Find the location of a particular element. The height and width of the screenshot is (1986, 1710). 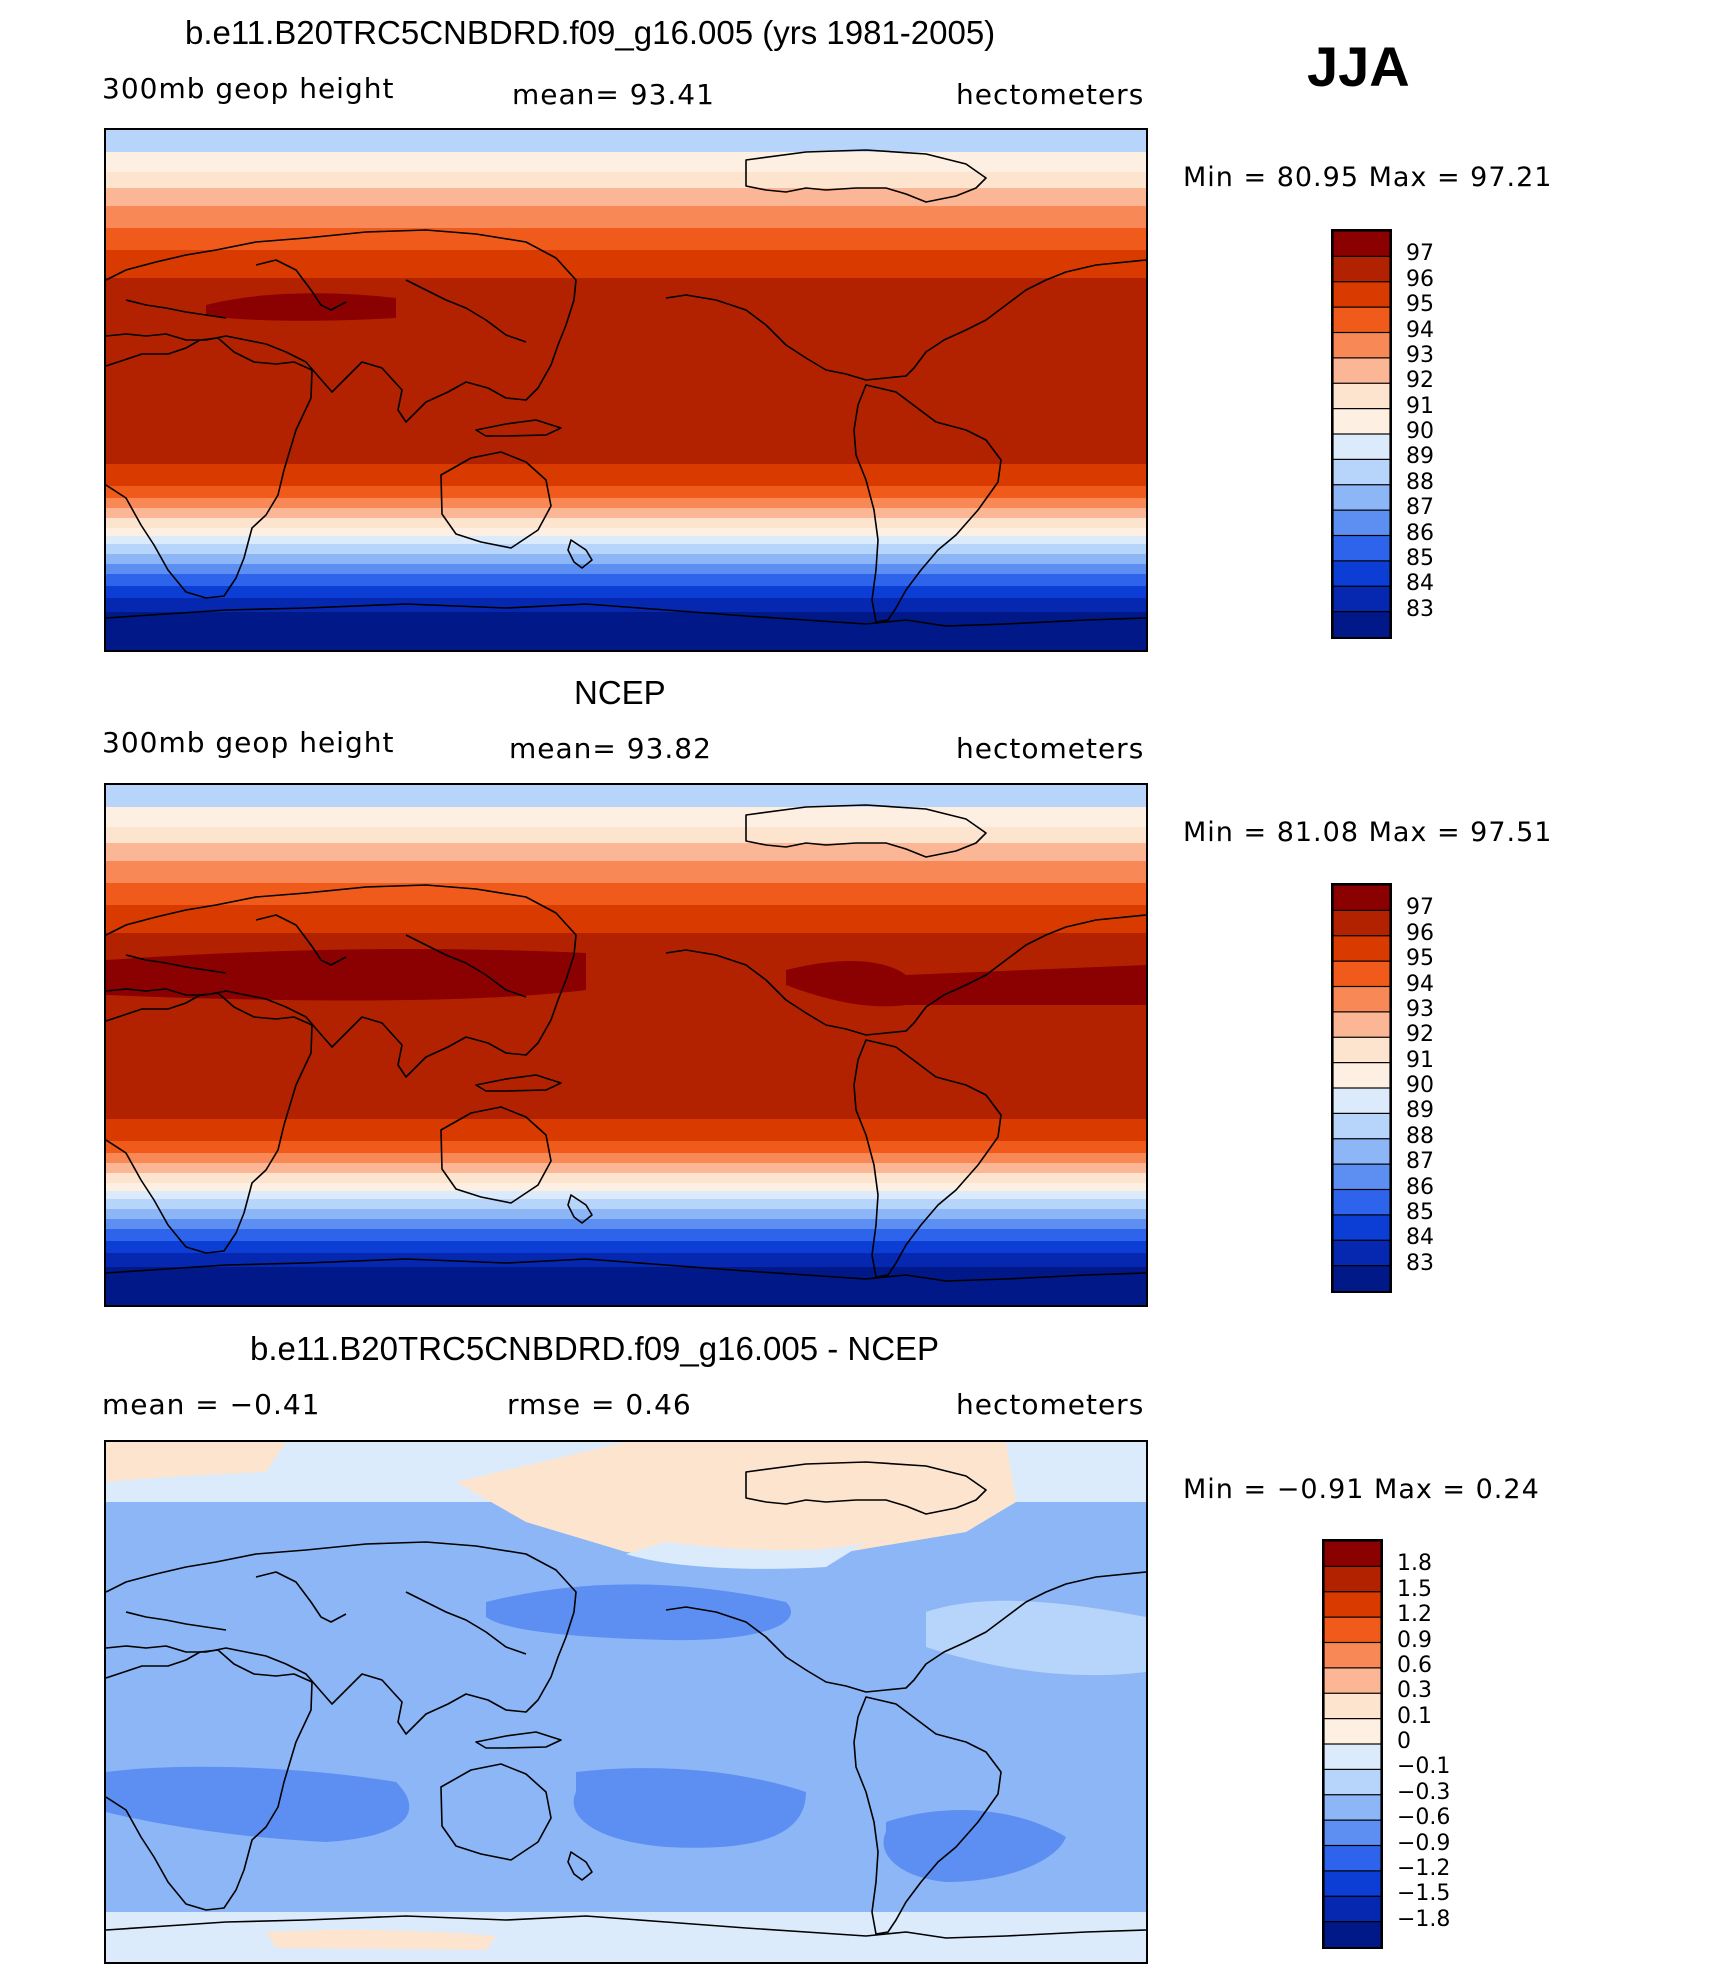

panel1-colorbar is located at coordinates (1361, 434).